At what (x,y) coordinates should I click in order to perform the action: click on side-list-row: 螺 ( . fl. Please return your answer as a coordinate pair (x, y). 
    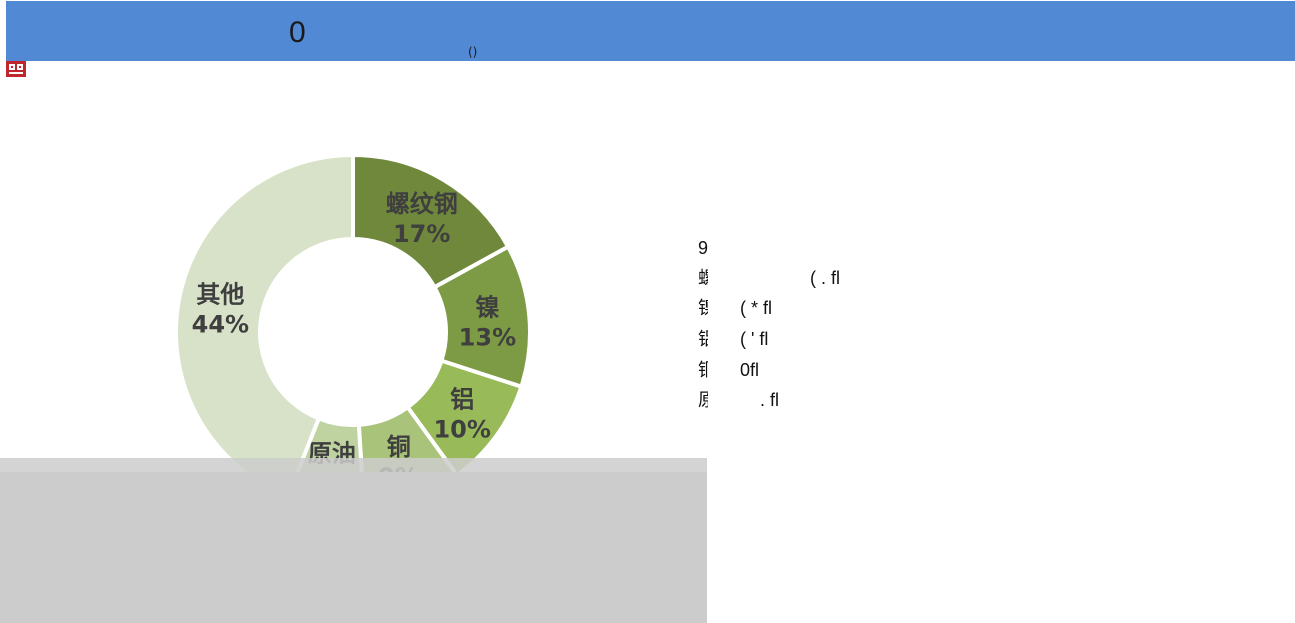
    Looking at the image, I should click on (769, 278).